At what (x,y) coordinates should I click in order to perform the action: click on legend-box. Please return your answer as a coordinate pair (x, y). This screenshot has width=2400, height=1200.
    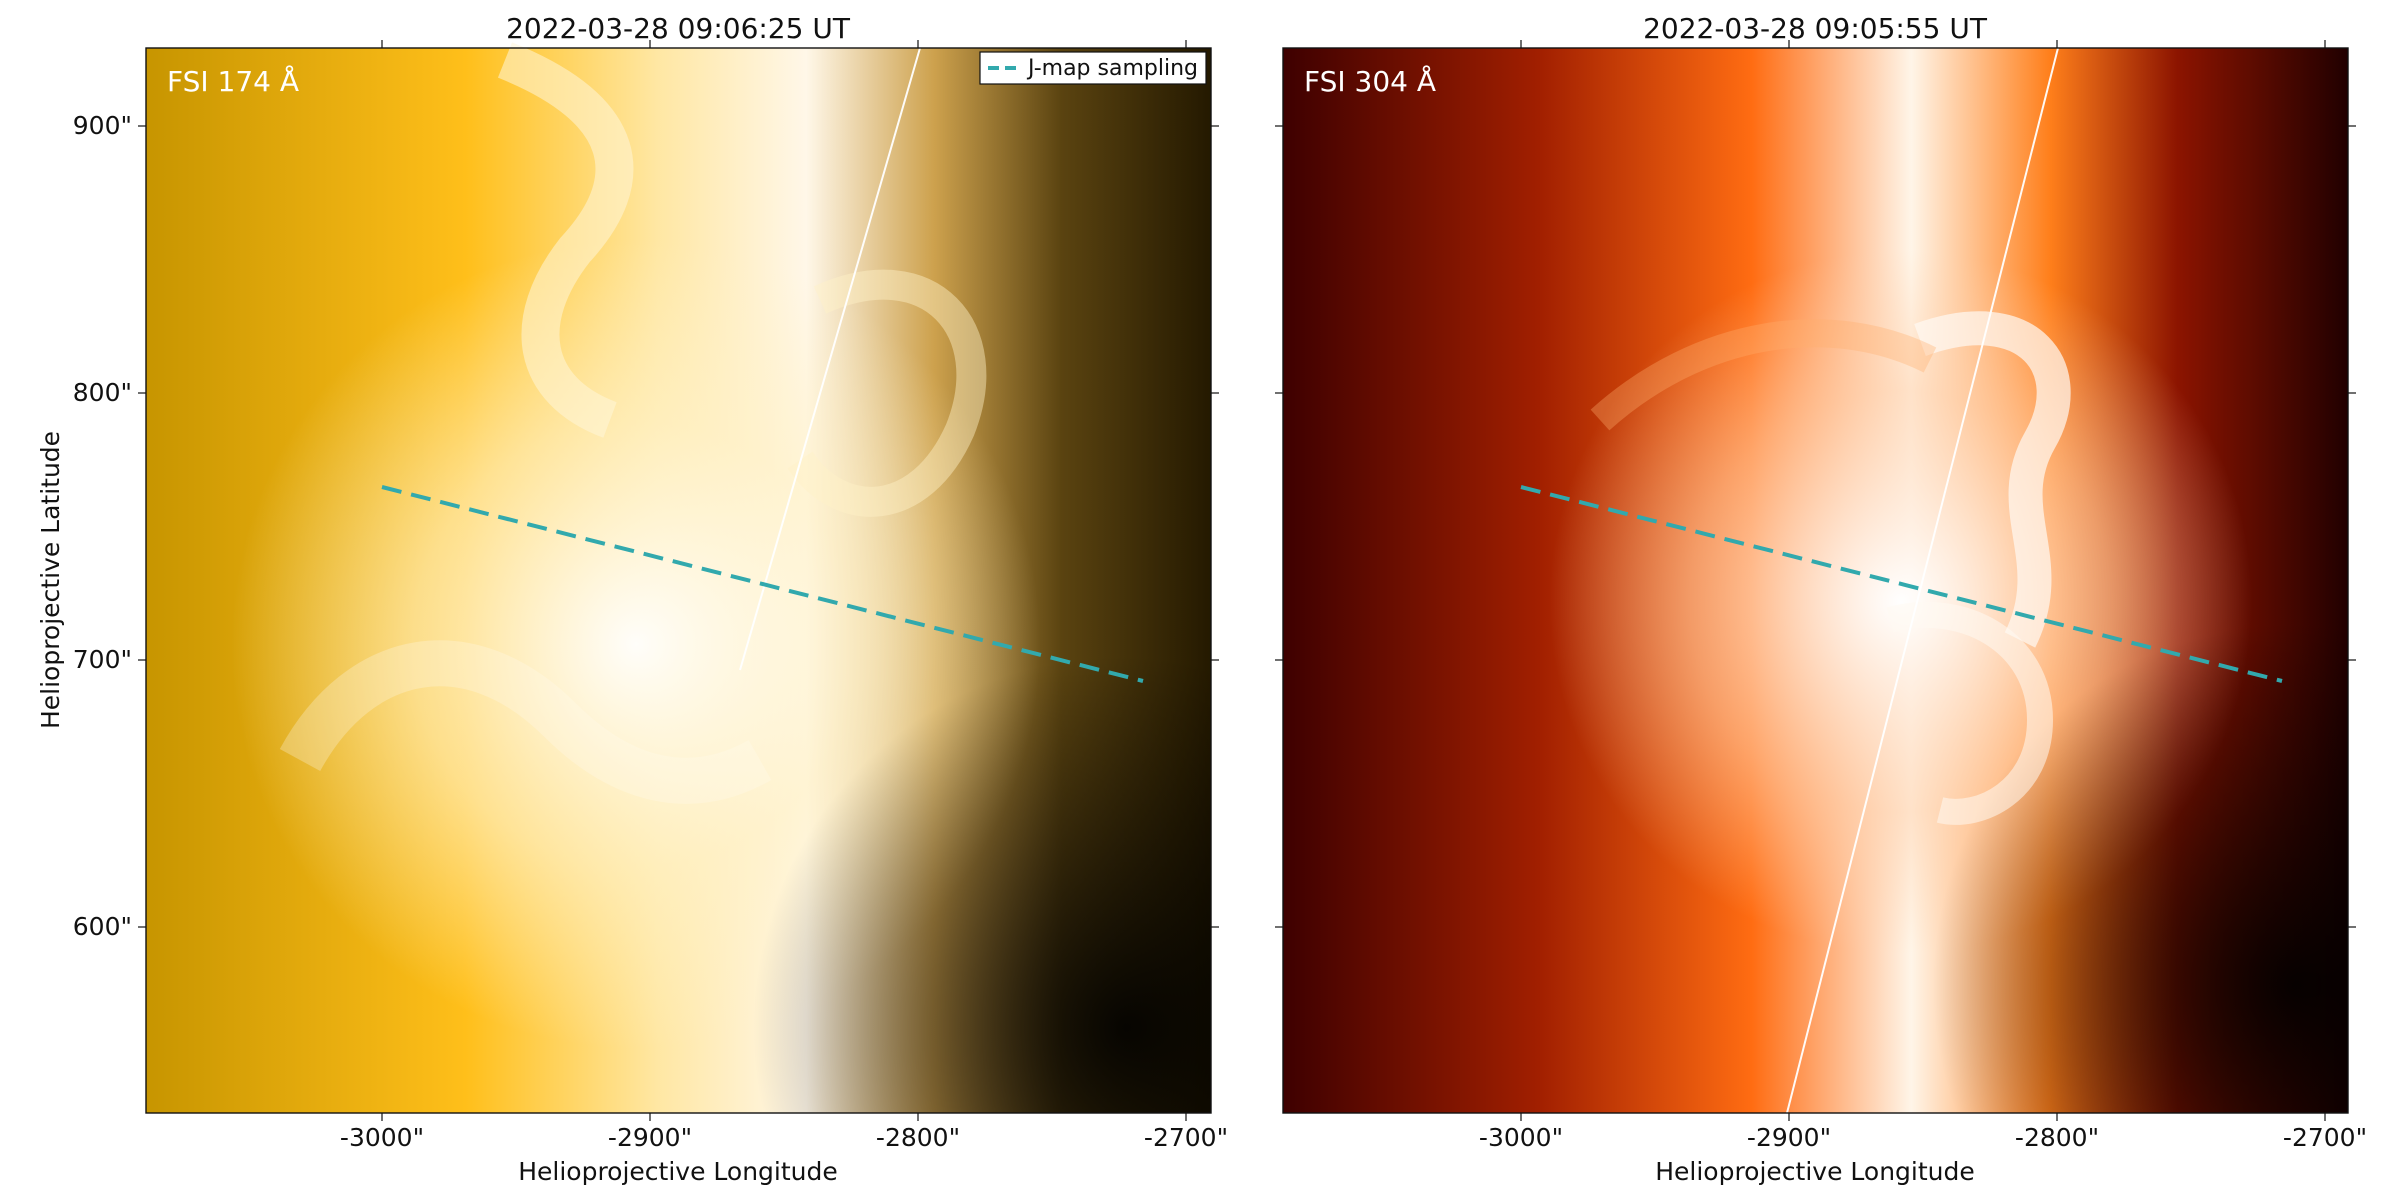
    Looking at the image, I should click on (1093, 68).